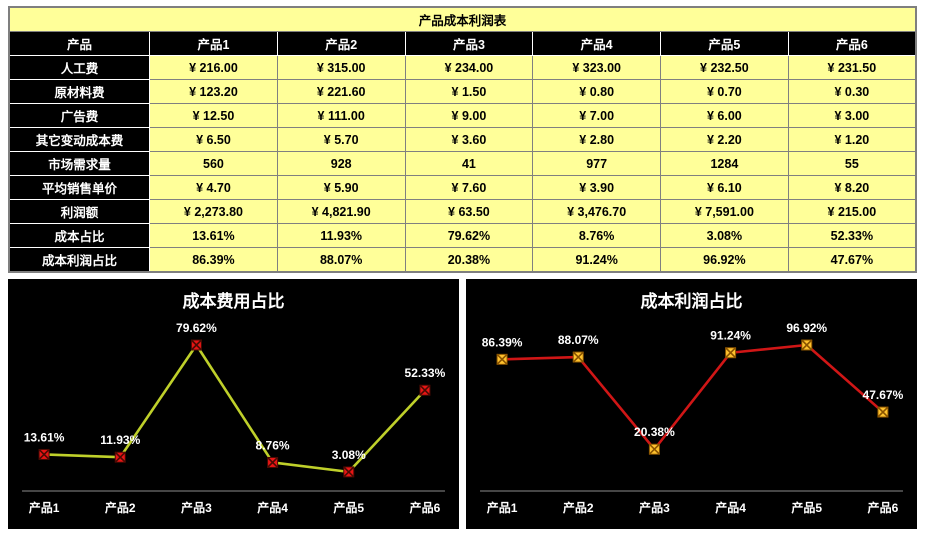 This screenshot has width=925, height=550. What do you see at coordinates (213, 211) in the screenshot?
I see `cell: ¥ 2,273.80` at bounding box center [213, 211].